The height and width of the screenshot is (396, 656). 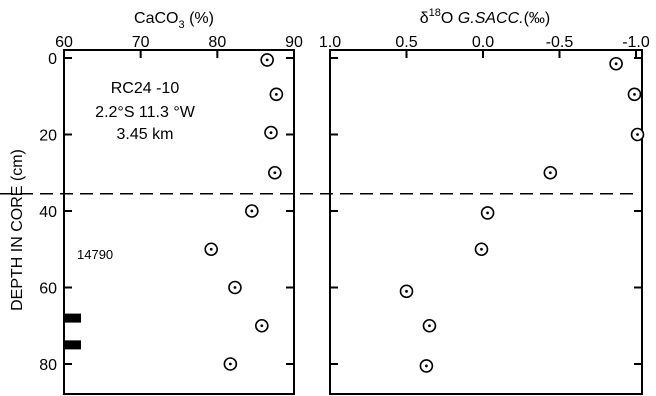 What do you see at coordinates (483, 42) in the screenshot?
I see `d18o-x-tick-label: 0.0` at bounding box center [483, 42].